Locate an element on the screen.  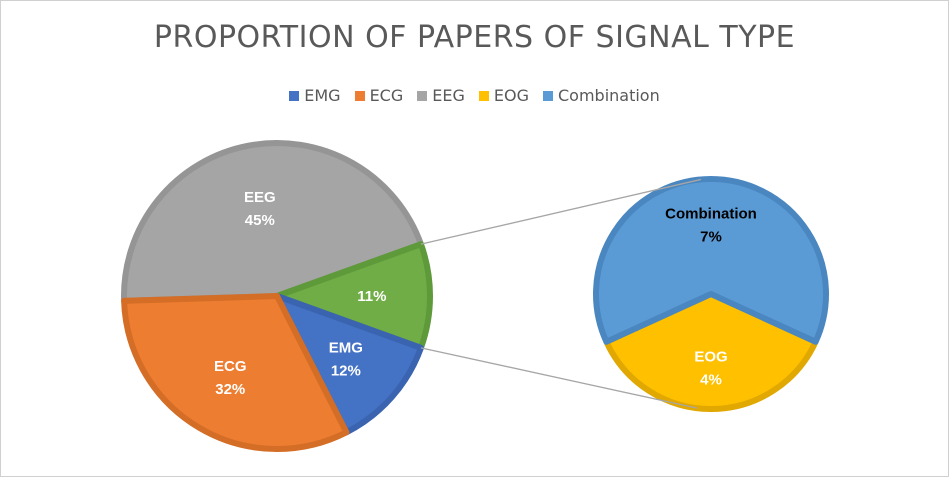
pie-slice-other is located at coordinates (353, 296).